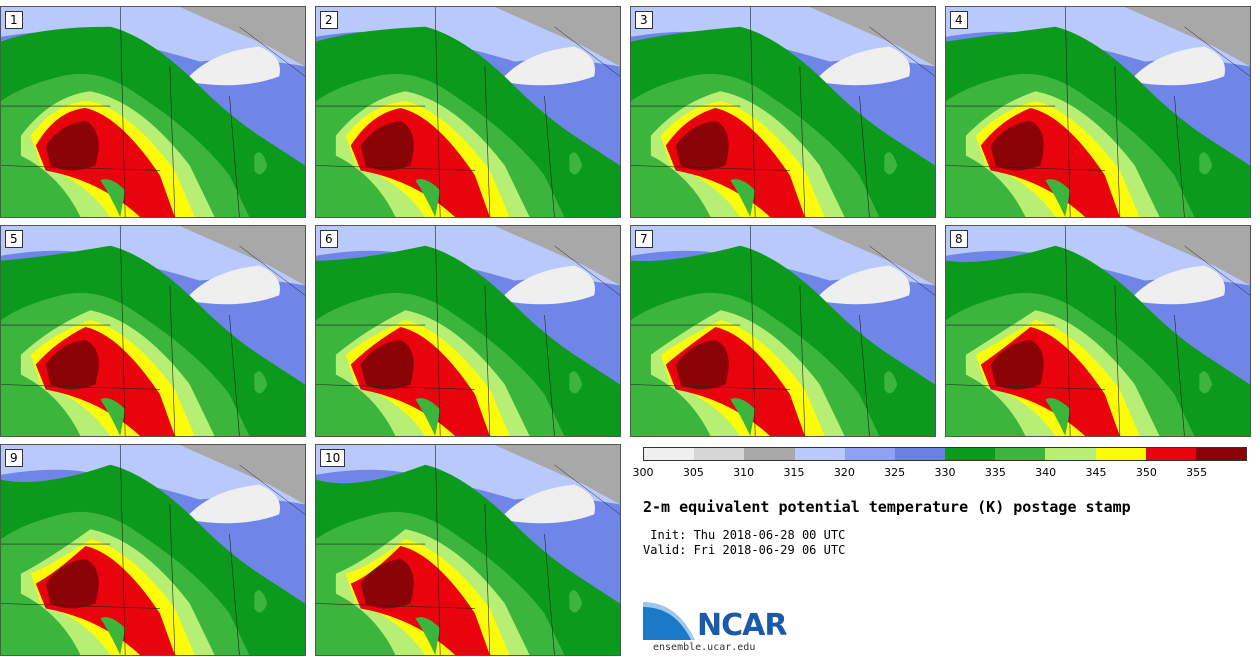 This screenshot has width=1260, height=657. What do you see at coordinates (783, 112) in the screenshot?
I see `stamp-panel: 3` at bounding box center [783, 112].